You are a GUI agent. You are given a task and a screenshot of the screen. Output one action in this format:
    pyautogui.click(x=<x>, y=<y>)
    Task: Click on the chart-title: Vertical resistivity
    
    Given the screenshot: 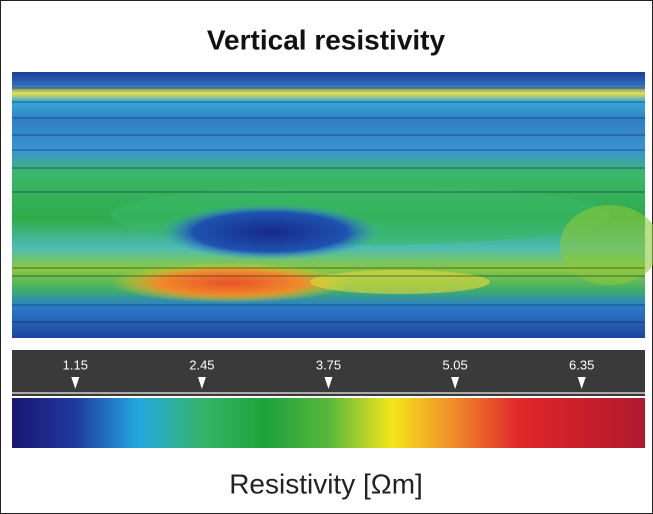 What is the action you would take?
    pyautogui.click(x=326, y=39)
    